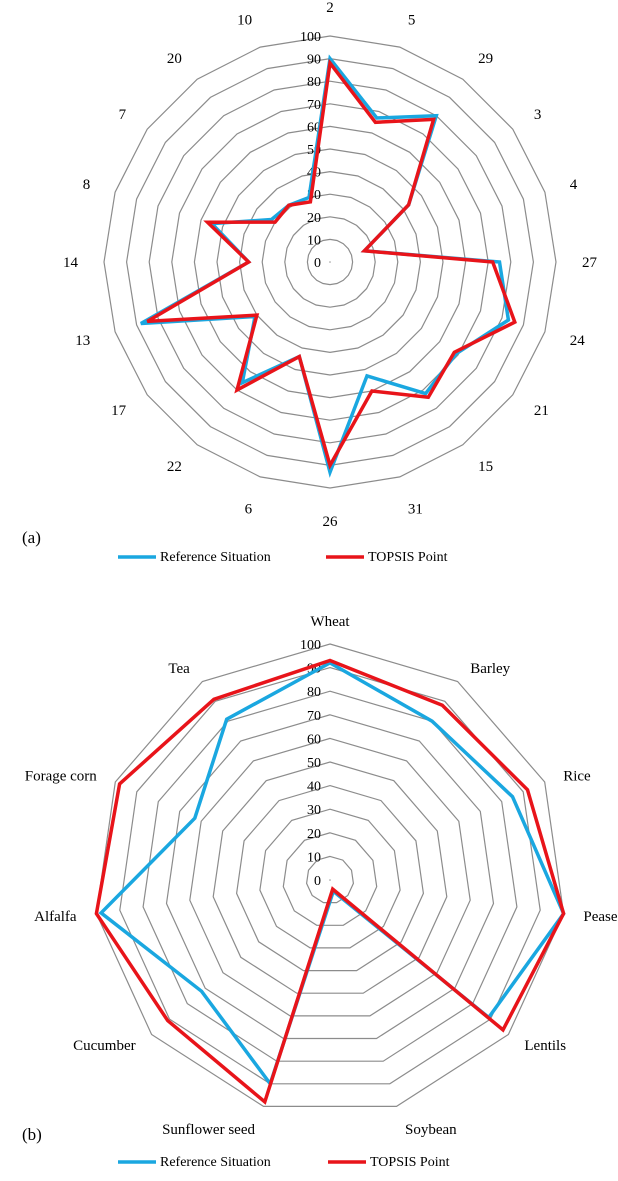 The height and width of the screenshot is (1181, 618). I want to click on category-label: Lentils, so click(545, 1046).